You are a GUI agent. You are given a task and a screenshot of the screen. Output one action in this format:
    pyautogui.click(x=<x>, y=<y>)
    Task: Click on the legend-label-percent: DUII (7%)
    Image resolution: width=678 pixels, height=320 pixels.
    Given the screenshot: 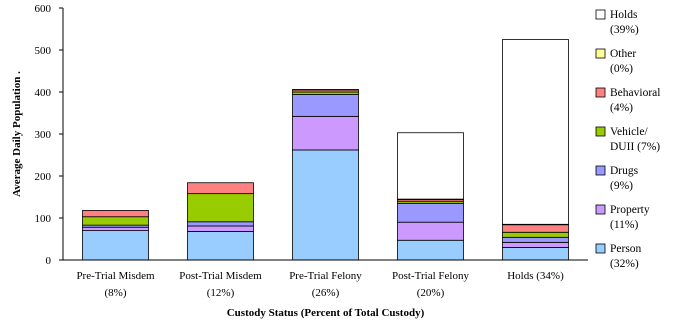 What is the action you would take?
    pyautogui.click(x=635, y=147)
    